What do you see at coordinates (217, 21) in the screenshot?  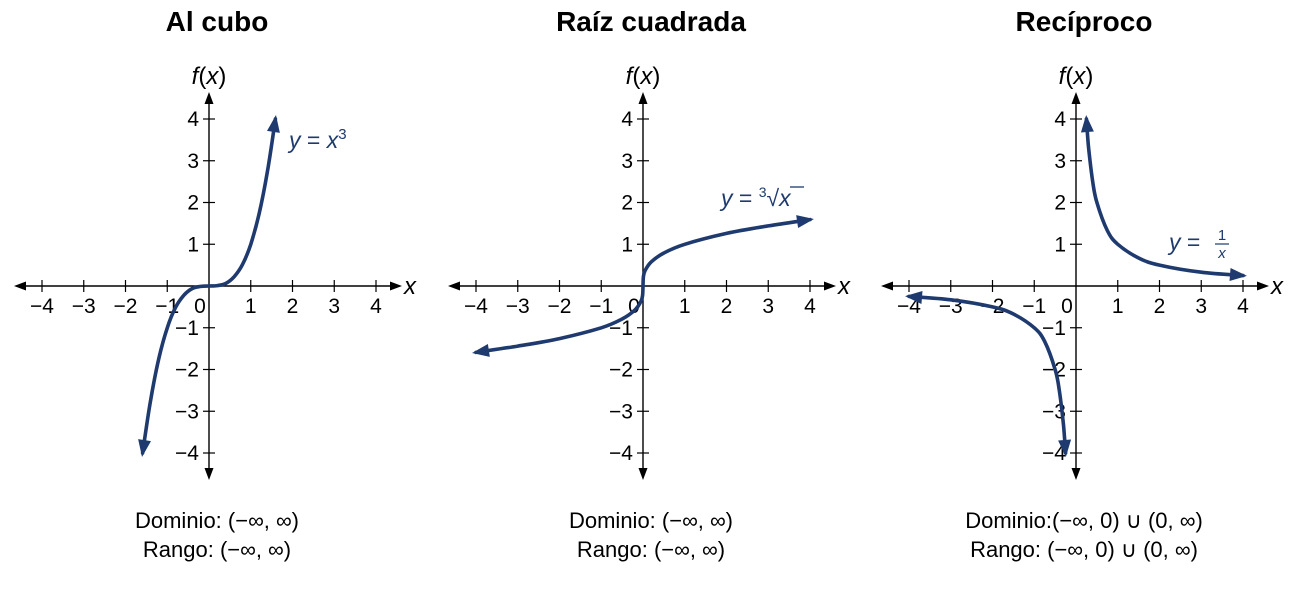 I see `chart-title: Al cubo` at bounding box center [217, 21].